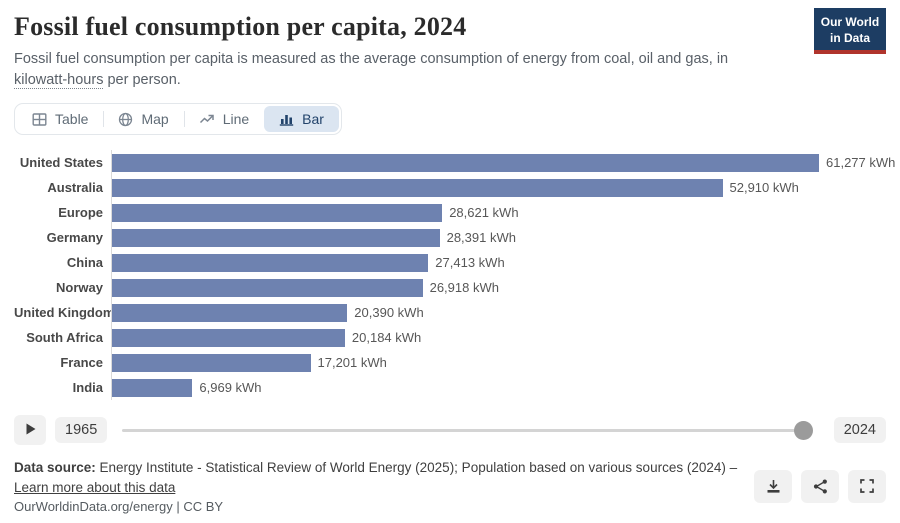 The width and height of the screenshot is (900, 523). I want to click on timeline-end-year: 2024, so click(859, 430).